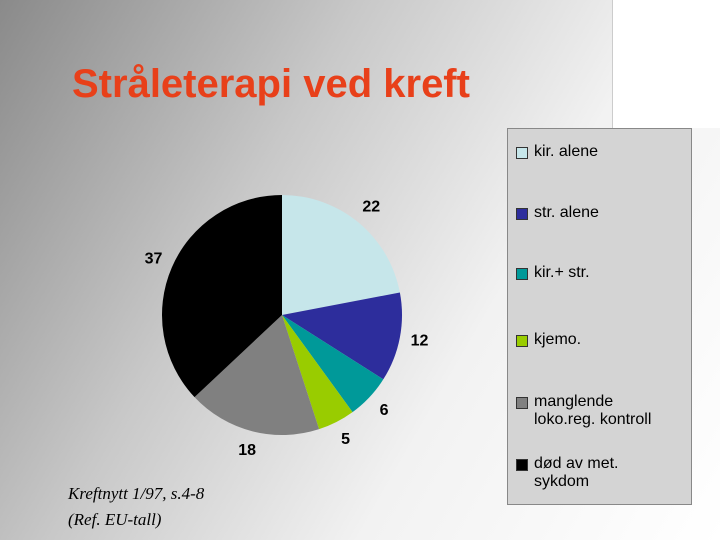 The width and height of the screenshot is (720, 540). What do you see at coordinates (345, 439) in the screenshot?
I see `data-label: 5` at bounding box center [345, 439].